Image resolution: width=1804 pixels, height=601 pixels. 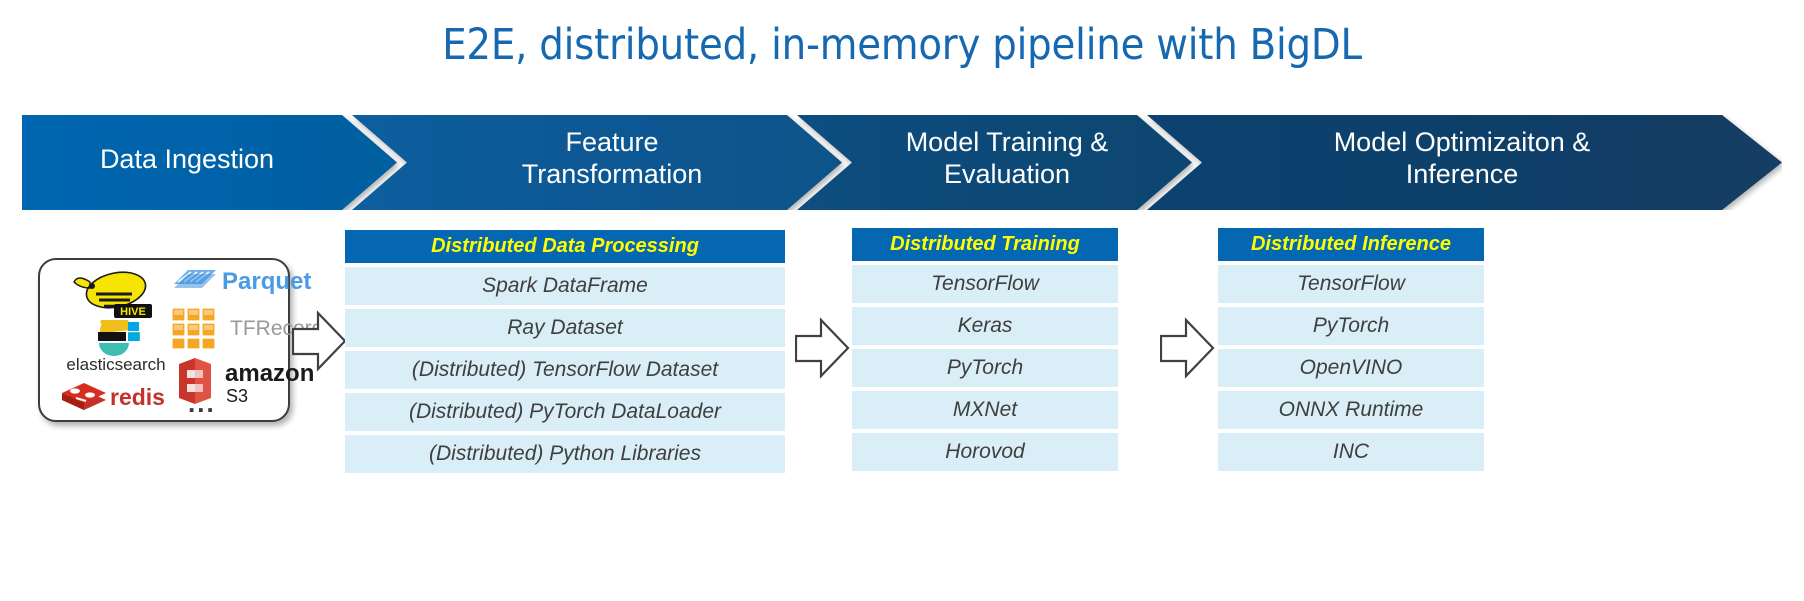 What do you see at coordinates (195, 280) in the screenshot?
I see `parquet-logo` at bounding box center [195, 280].